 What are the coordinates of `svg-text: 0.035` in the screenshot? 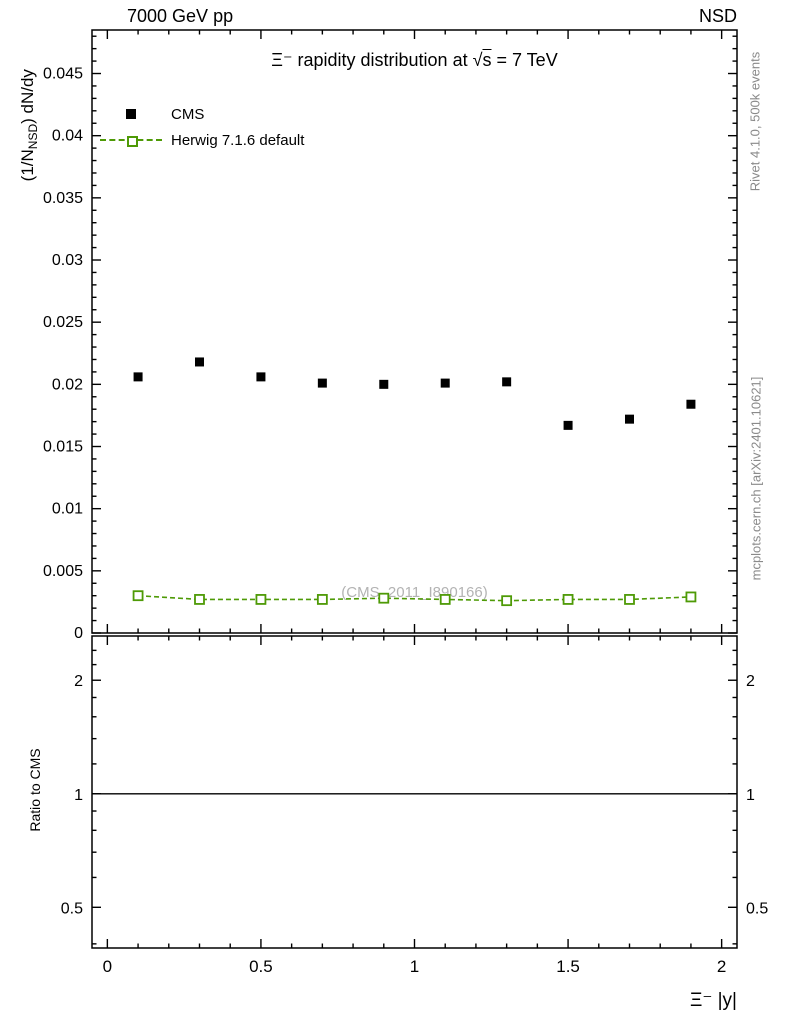 It's located at (63, 198).